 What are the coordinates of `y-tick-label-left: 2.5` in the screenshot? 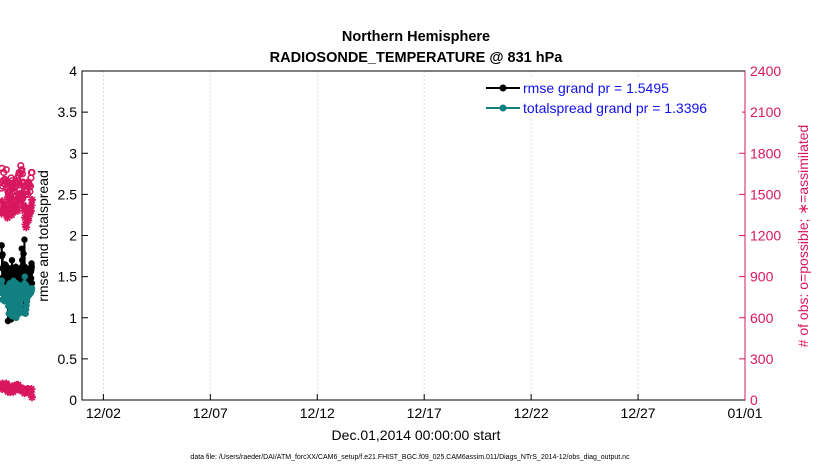 It's located at (68, 194).